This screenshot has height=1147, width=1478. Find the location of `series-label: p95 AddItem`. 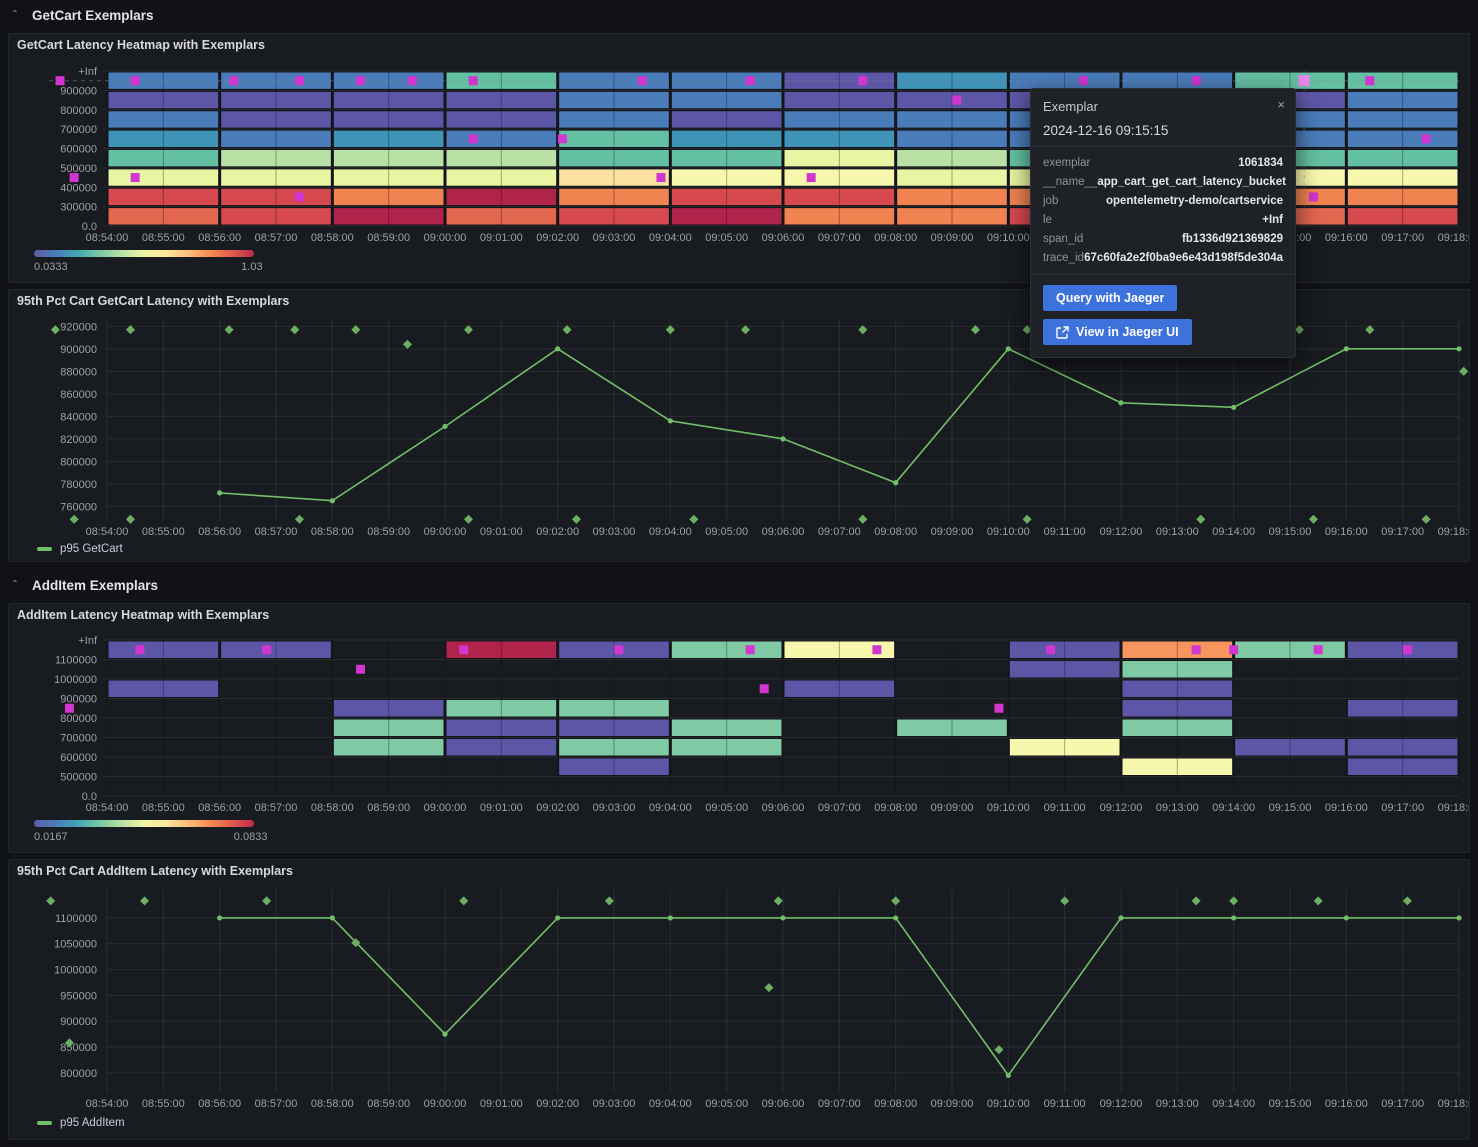

series-label: p95 AddItem is located at coordinates (92, 1123).